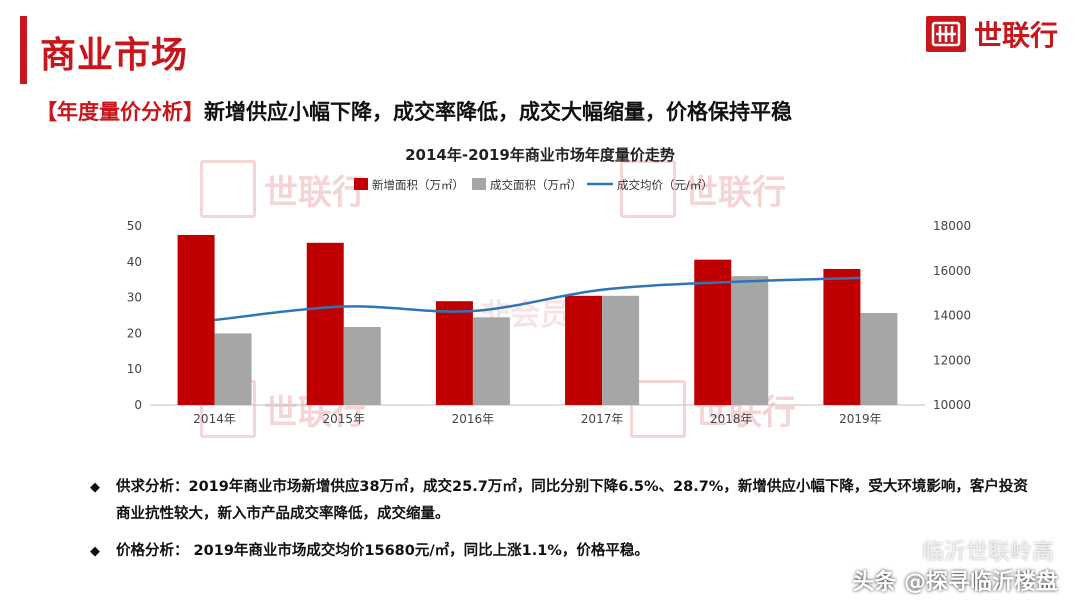 The width and height of the screenshot is (1080, 608). What do you see at coordinates (955, 582) in the screenshot?
I see `footer-watermark: 头条 @探寻临沂楼盘` at bounding box center [955, 582].